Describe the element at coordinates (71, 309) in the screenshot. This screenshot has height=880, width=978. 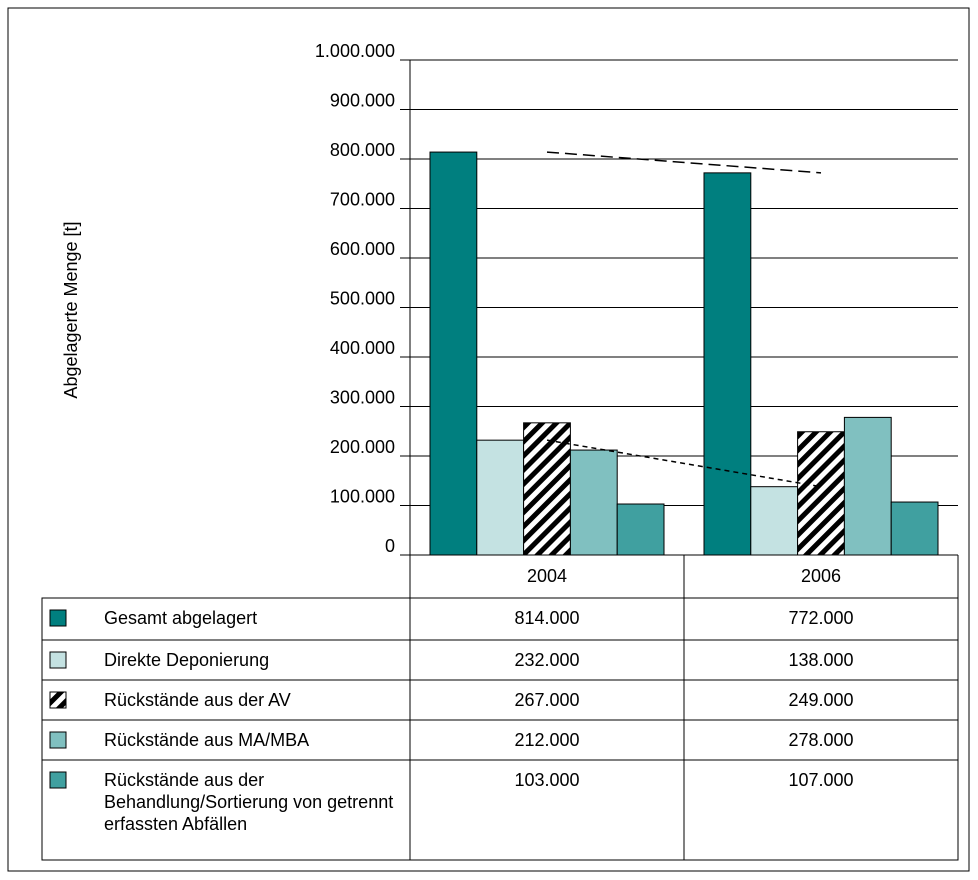
I see `y-axis-label: Abgelagerte Menge [t]` at that location.